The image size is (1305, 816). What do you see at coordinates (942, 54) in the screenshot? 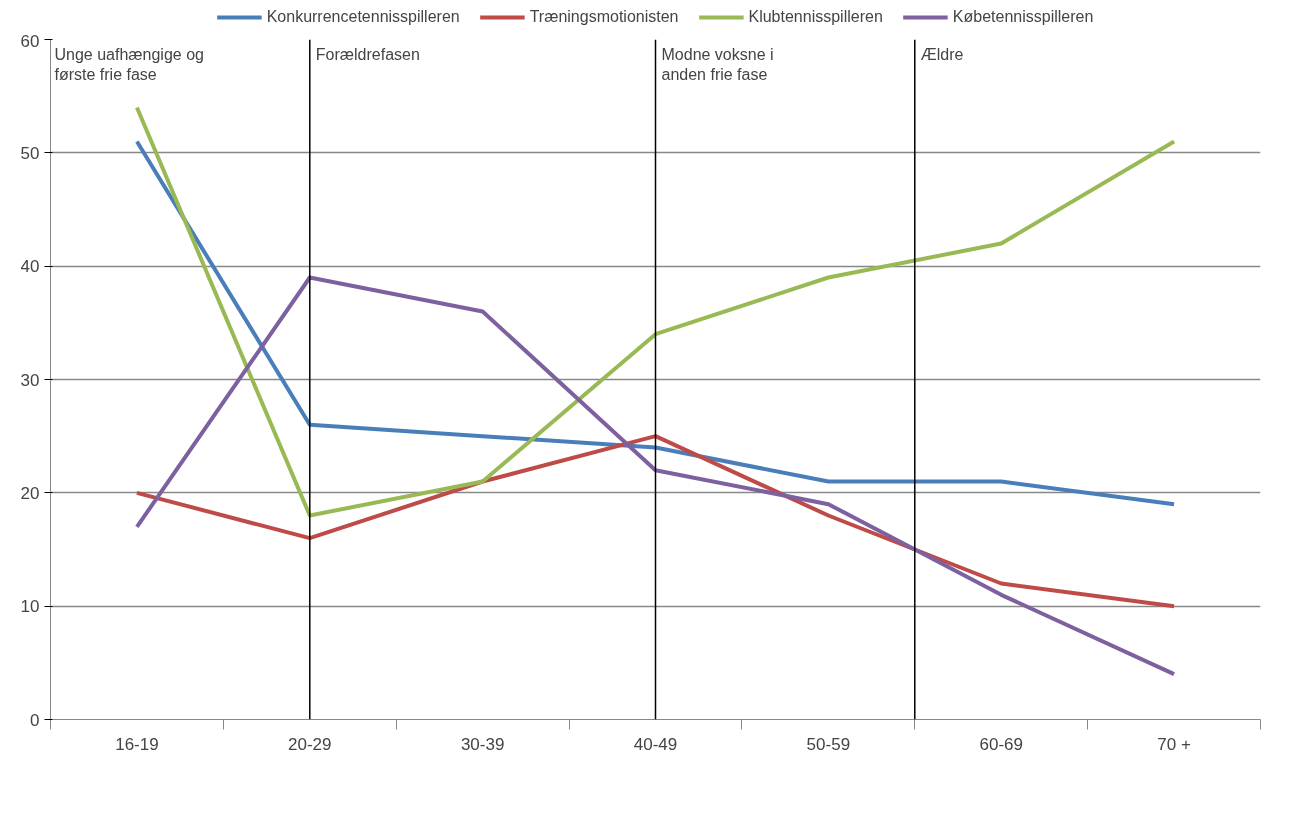
I see `annotation: Ældre` at bounding box center [942, 54].